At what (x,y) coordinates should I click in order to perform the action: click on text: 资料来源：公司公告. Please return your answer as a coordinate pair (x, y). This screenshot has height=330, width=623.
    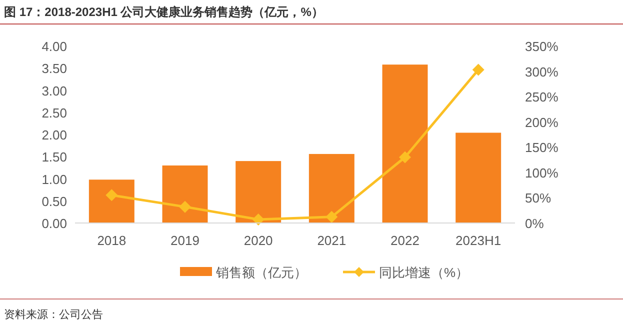
    Looking at the image, I should click on (53, 314).